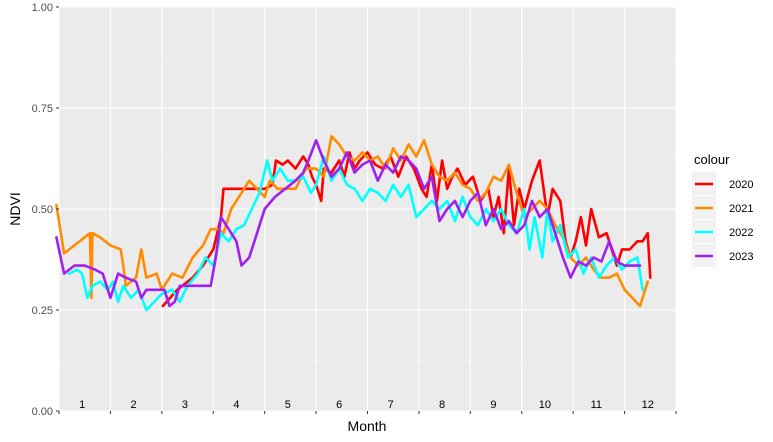 This screenshot has height=442, width=773. Describe the element at coordinates (391, 405) in the screenshot. I see `month-label: 7` at that location.